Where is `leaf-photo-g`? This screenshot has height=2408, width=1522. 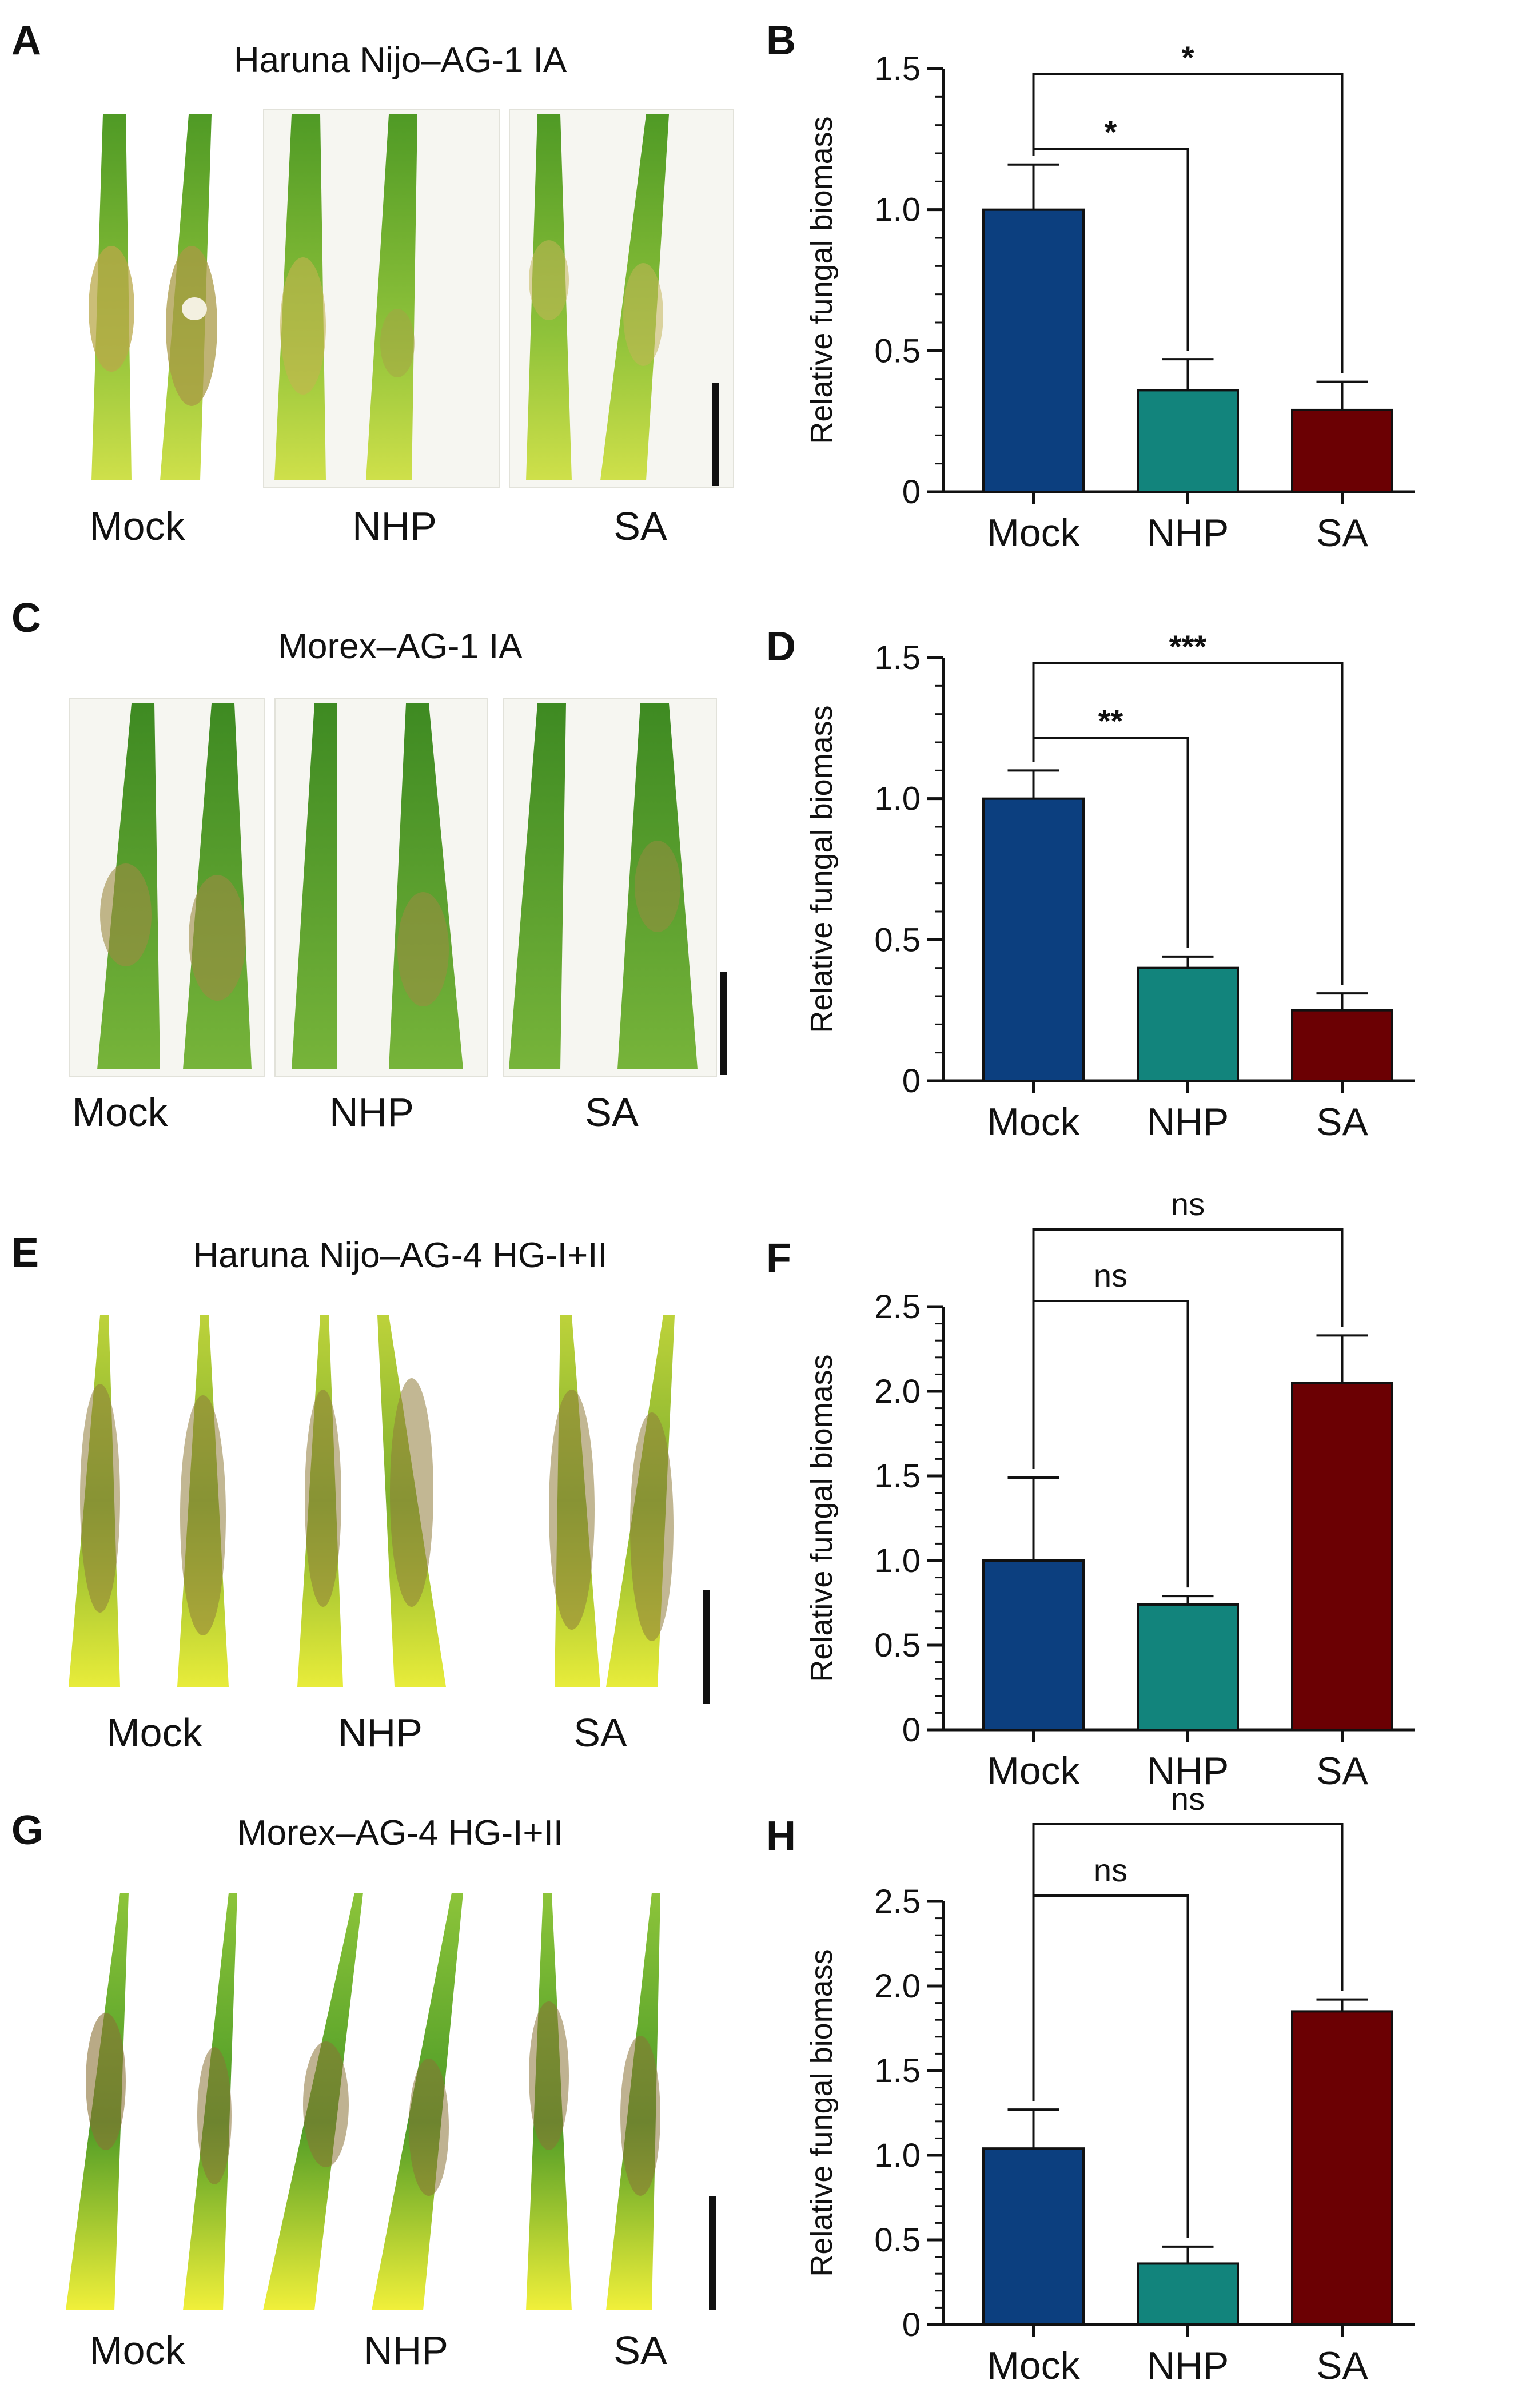 leaf-photo-g is located at coordinates (394, 2101).